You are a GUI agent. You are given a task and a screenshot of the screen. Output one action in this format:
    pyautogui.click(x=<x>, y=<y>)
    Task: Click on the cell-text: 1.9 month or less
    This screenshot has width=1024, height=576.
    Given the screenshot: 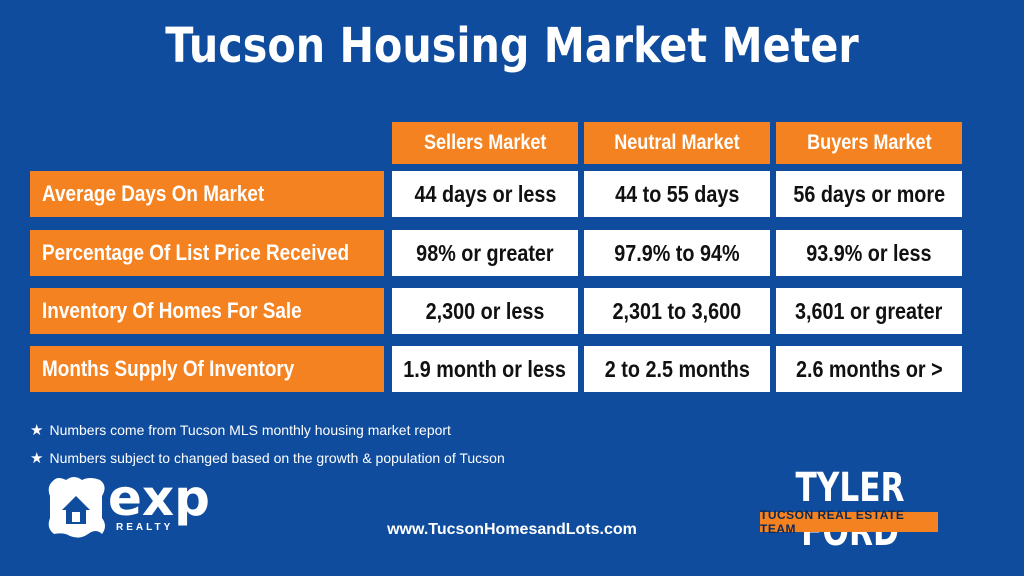 What is the action you would take?
    pyautogui.click(x=485, y=368)
    